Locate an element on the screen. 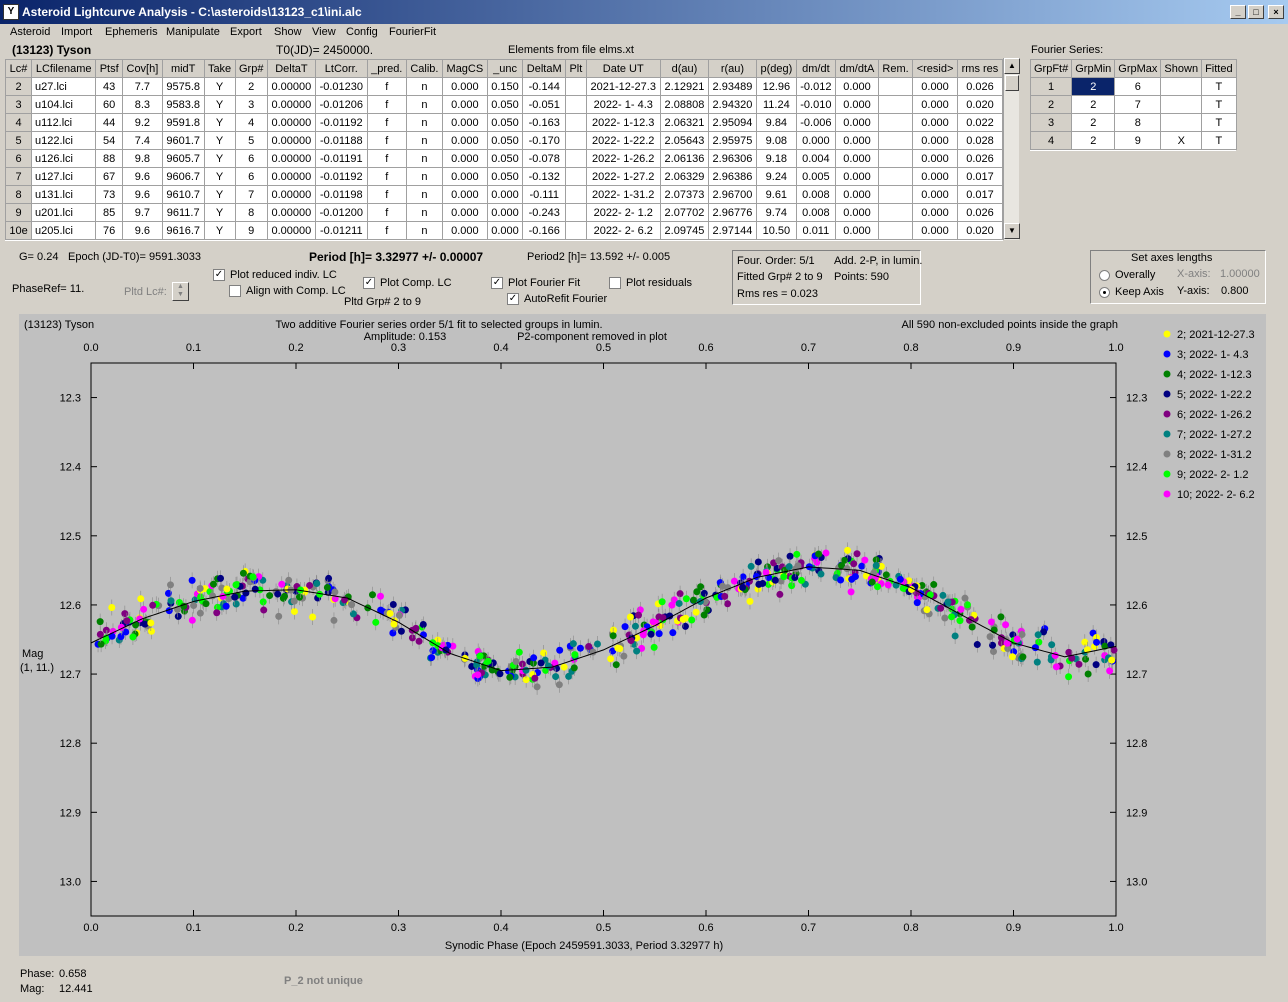 Image resolution: width=1288 pixels, height=1002 pixels. lc-header: midT is located at coordinates (183, 68).